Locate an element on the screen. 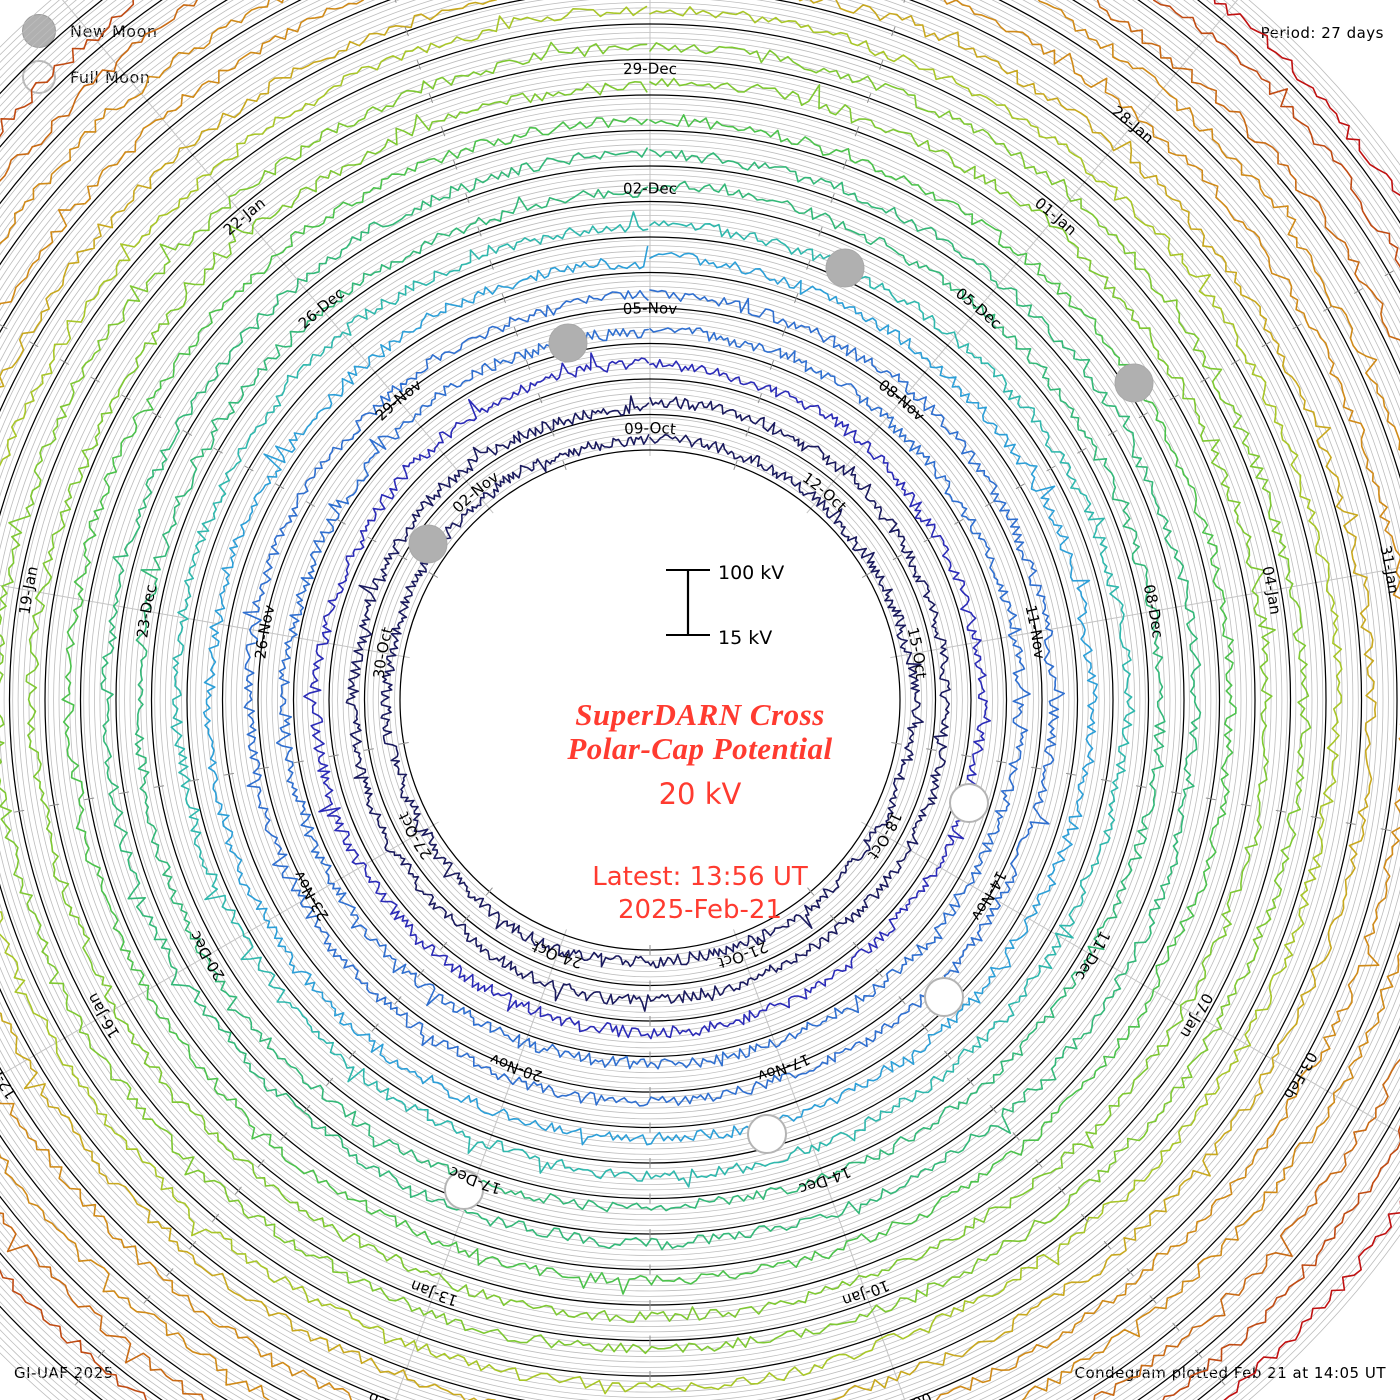 Image resolution: width=1400 pixels, height=1400 pixels. ring-date-label: 13-Jan is located at coordinates (434, 1293).